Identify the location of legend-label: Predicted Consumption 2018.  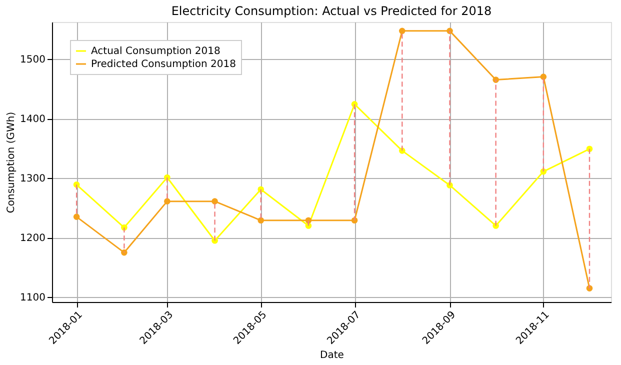
(163, 64).